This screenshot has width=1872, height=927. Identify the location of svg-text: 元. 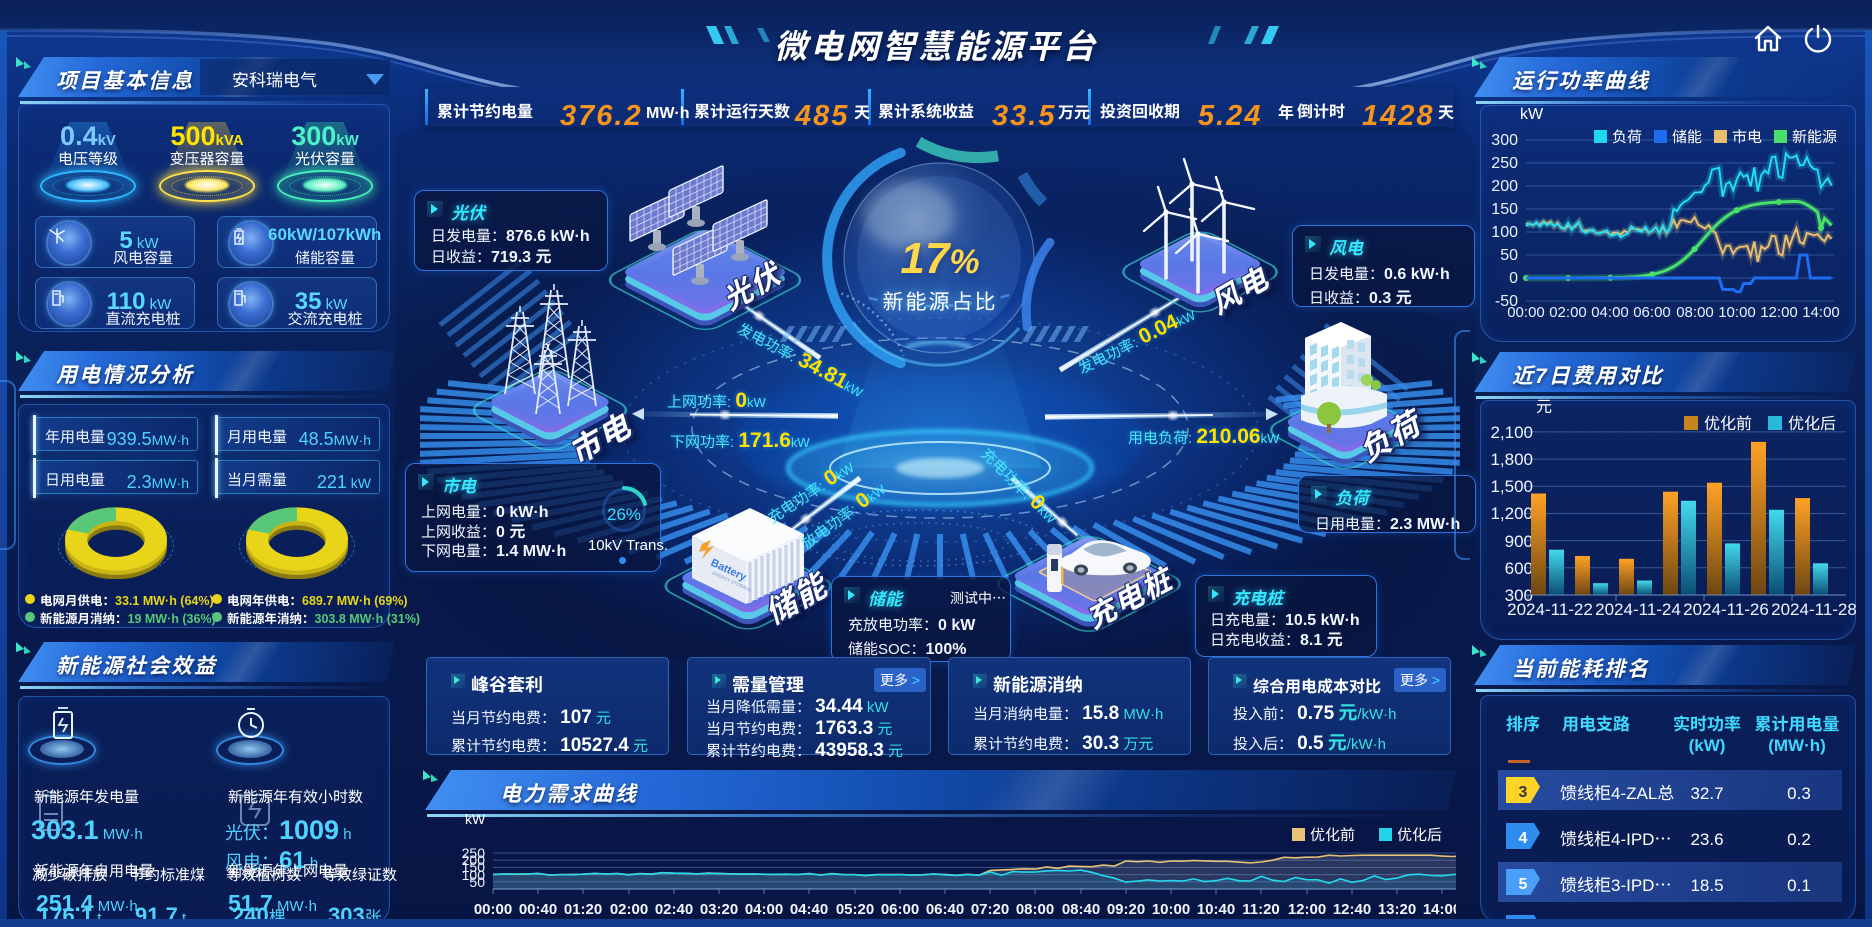
(1544, 407).